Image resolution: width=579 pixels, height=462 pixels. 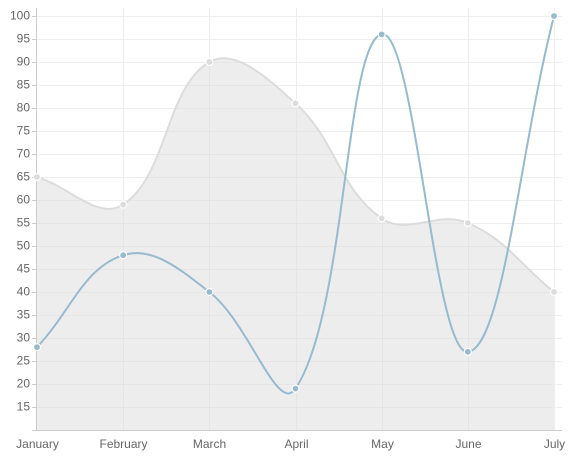 I want to click on y-tick-label: 60, so click(x=24, y=200).